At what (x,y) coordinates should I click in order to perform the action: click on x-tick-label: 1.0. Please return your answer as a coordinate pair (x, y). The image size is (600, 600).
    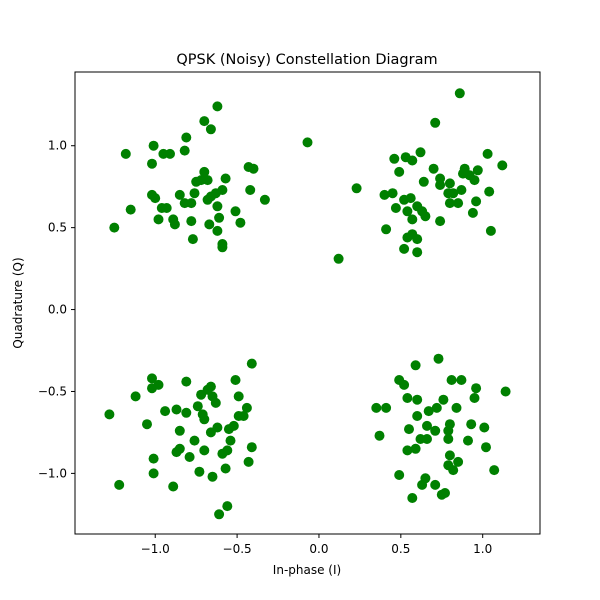
    Looking at the image, I should click on (482, 549).